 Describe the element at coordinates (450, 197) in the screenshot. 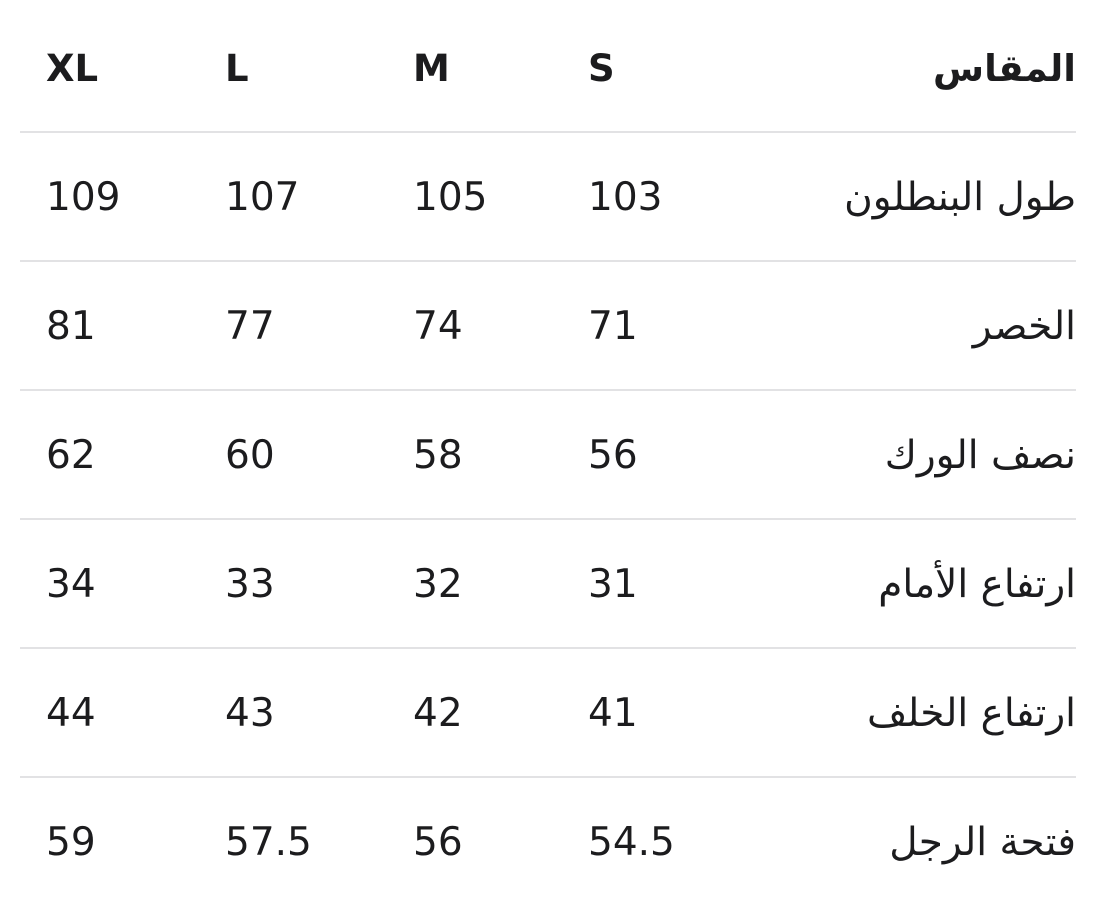

I see `value-size-m: 105` at that location.